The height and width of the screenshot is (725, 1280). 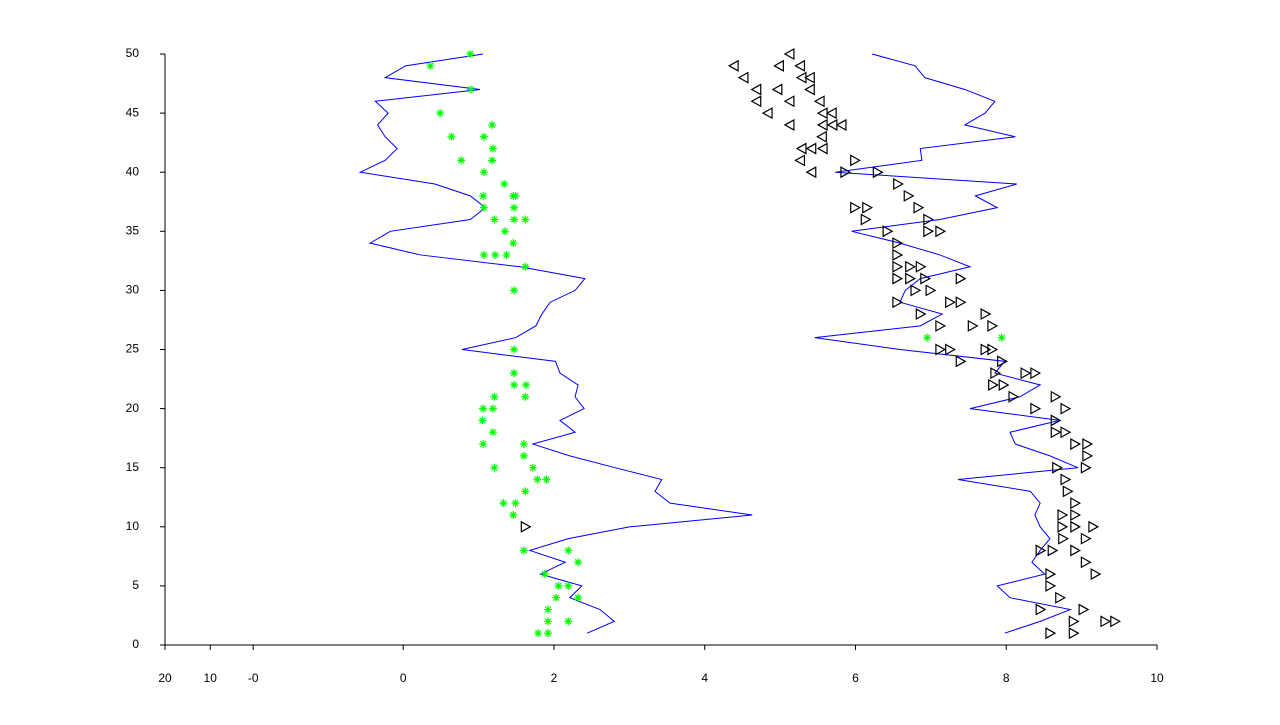 What do you see at coordinates (133, 408) in the screenshot?
I see `y-tick-label: 20` at bounding box center [133, 408].